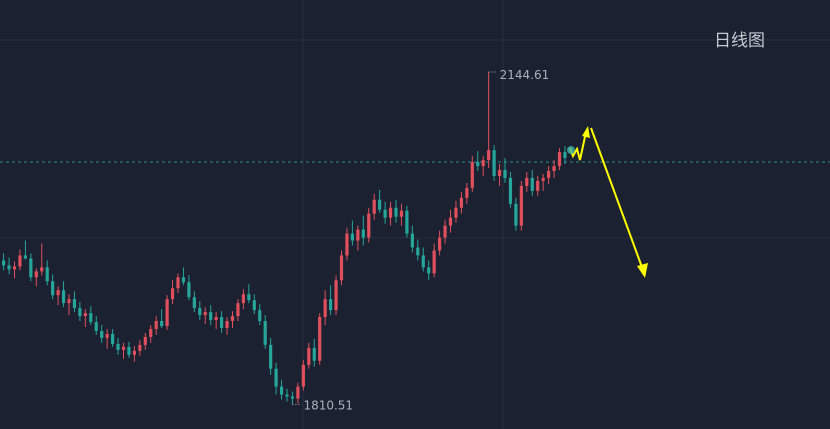  Describe the element at coordinates (642, 270) in the screenshot. I see `down-arrow-head` at that location.